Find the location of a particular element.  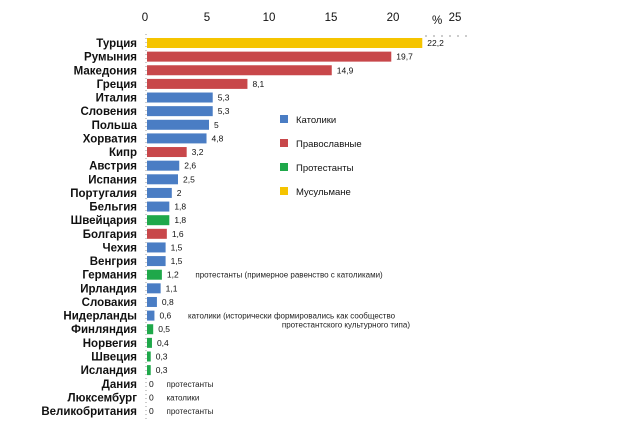

bar-row: Ирландия 1,1 is located at coordinates (129, 289).